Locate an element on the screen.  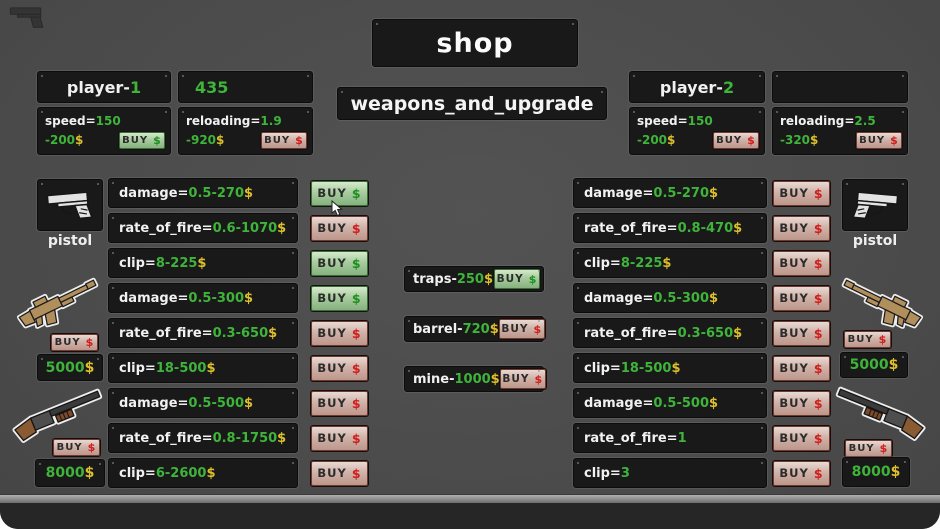
rifle-icon is located at coordinates (61, 305).